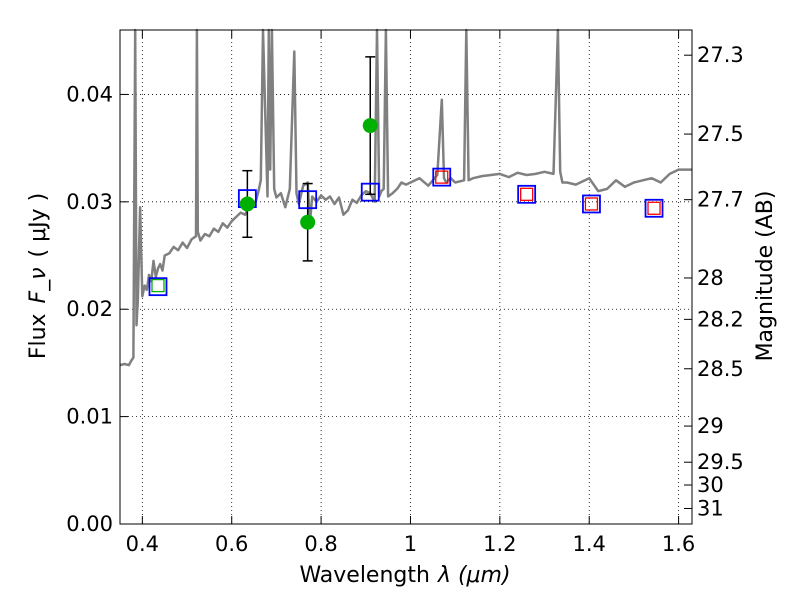 This screenshot has width=800, height=604. I want to click on right-axis-title: Magnitude (AB), so click(765, 276).